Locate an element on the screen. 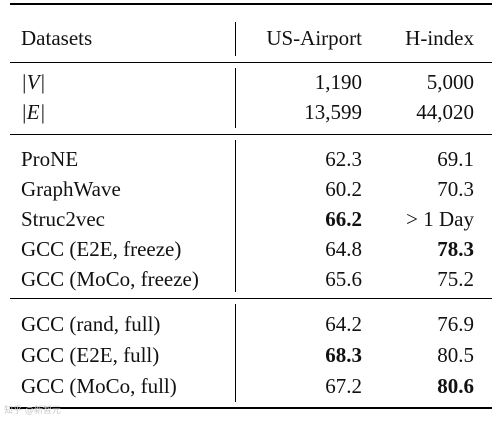 Image resolution: width=502 pixels, height=422 pixels. header-row: Datasets US-Airport H-index is located at coordinates (251, 38).